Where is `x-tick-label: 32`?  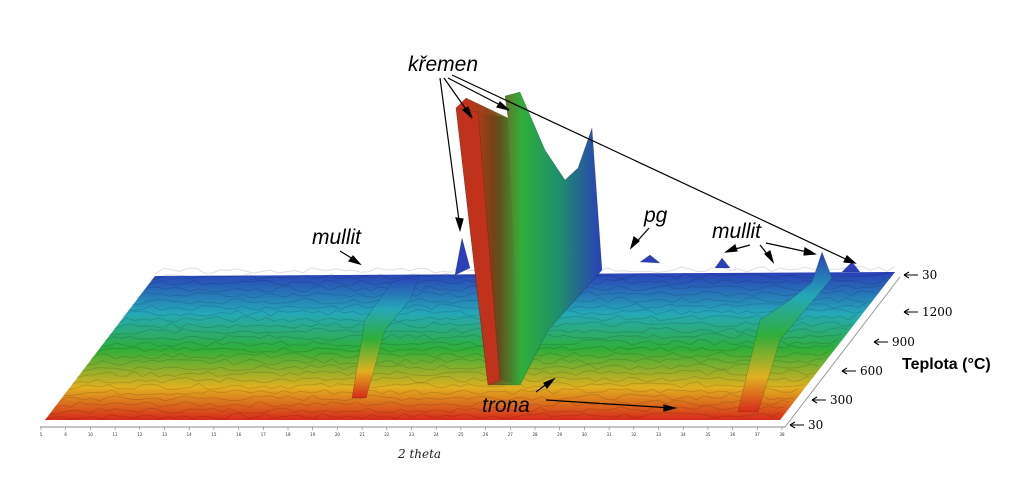 x-tick-label: 32 is located at coordinates (634, 434).